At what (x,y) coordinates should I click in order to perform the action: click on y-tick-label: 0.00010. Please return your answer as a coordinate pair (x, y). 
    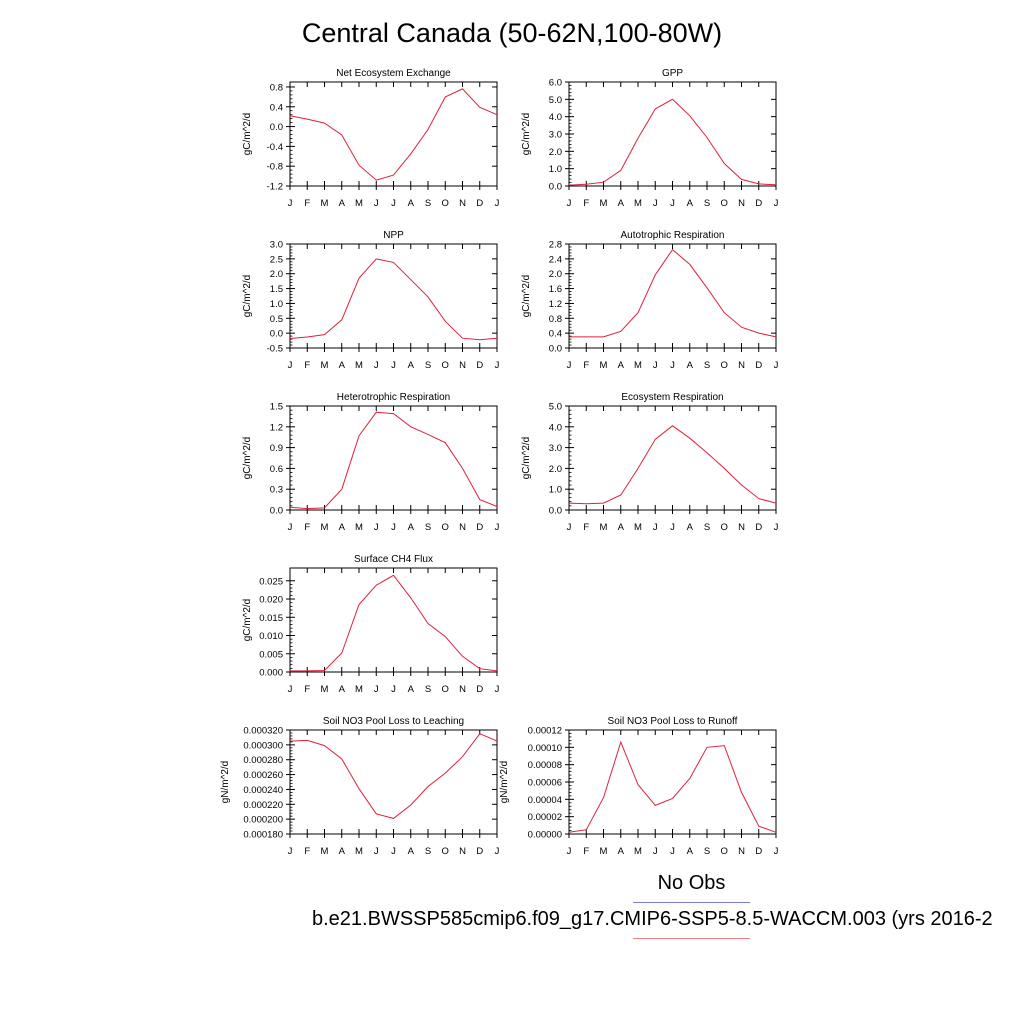
    Looking at the image, I should click on (545, 748).